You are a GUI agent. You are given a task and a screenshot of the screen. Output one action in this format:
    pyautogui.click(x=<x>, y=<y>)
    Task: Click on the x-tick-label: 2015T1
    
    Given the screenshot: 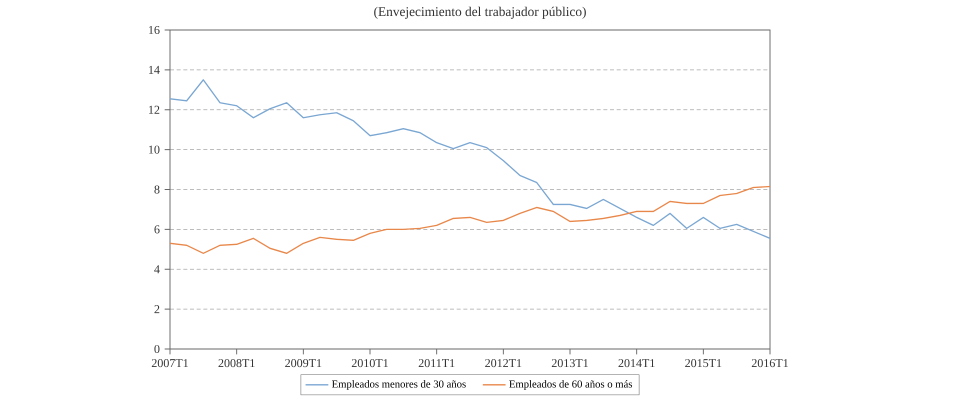 What is the action you would take?
    pyautogui.click(x=703, y=363)
    